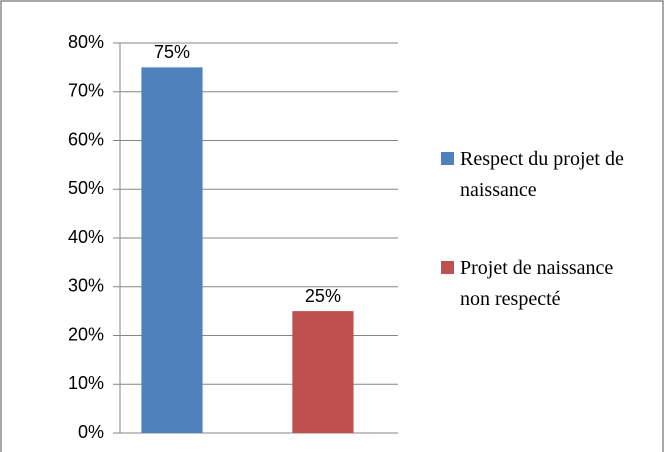 The width and height of the screenshot is (665, 452). I want to click on y-tick-label: 20%, so click(86, 334).